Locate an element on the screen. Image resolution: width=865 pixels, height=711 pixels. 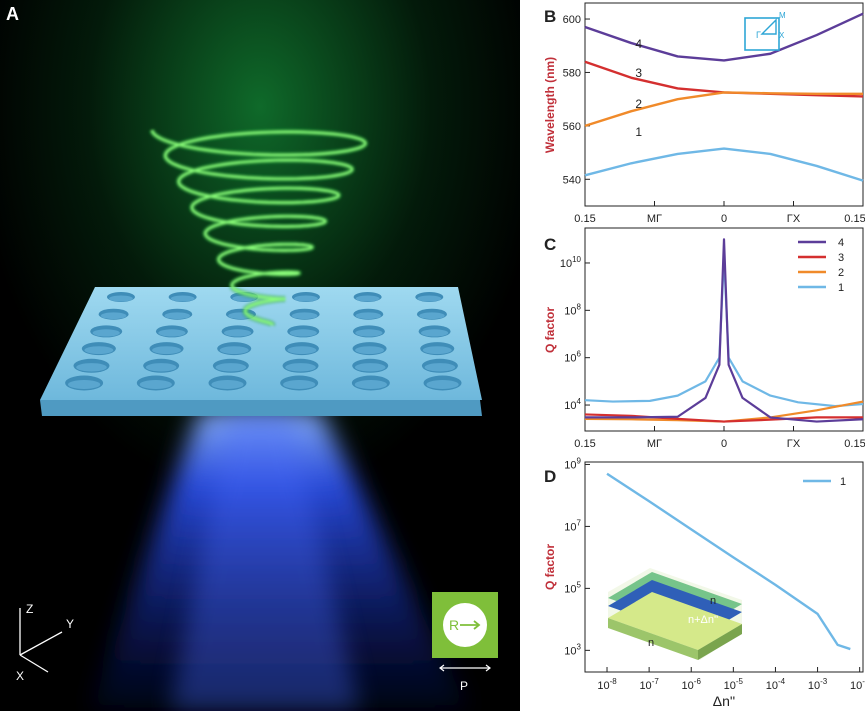
green-vortex-beam is located at coordinates (259, 227).